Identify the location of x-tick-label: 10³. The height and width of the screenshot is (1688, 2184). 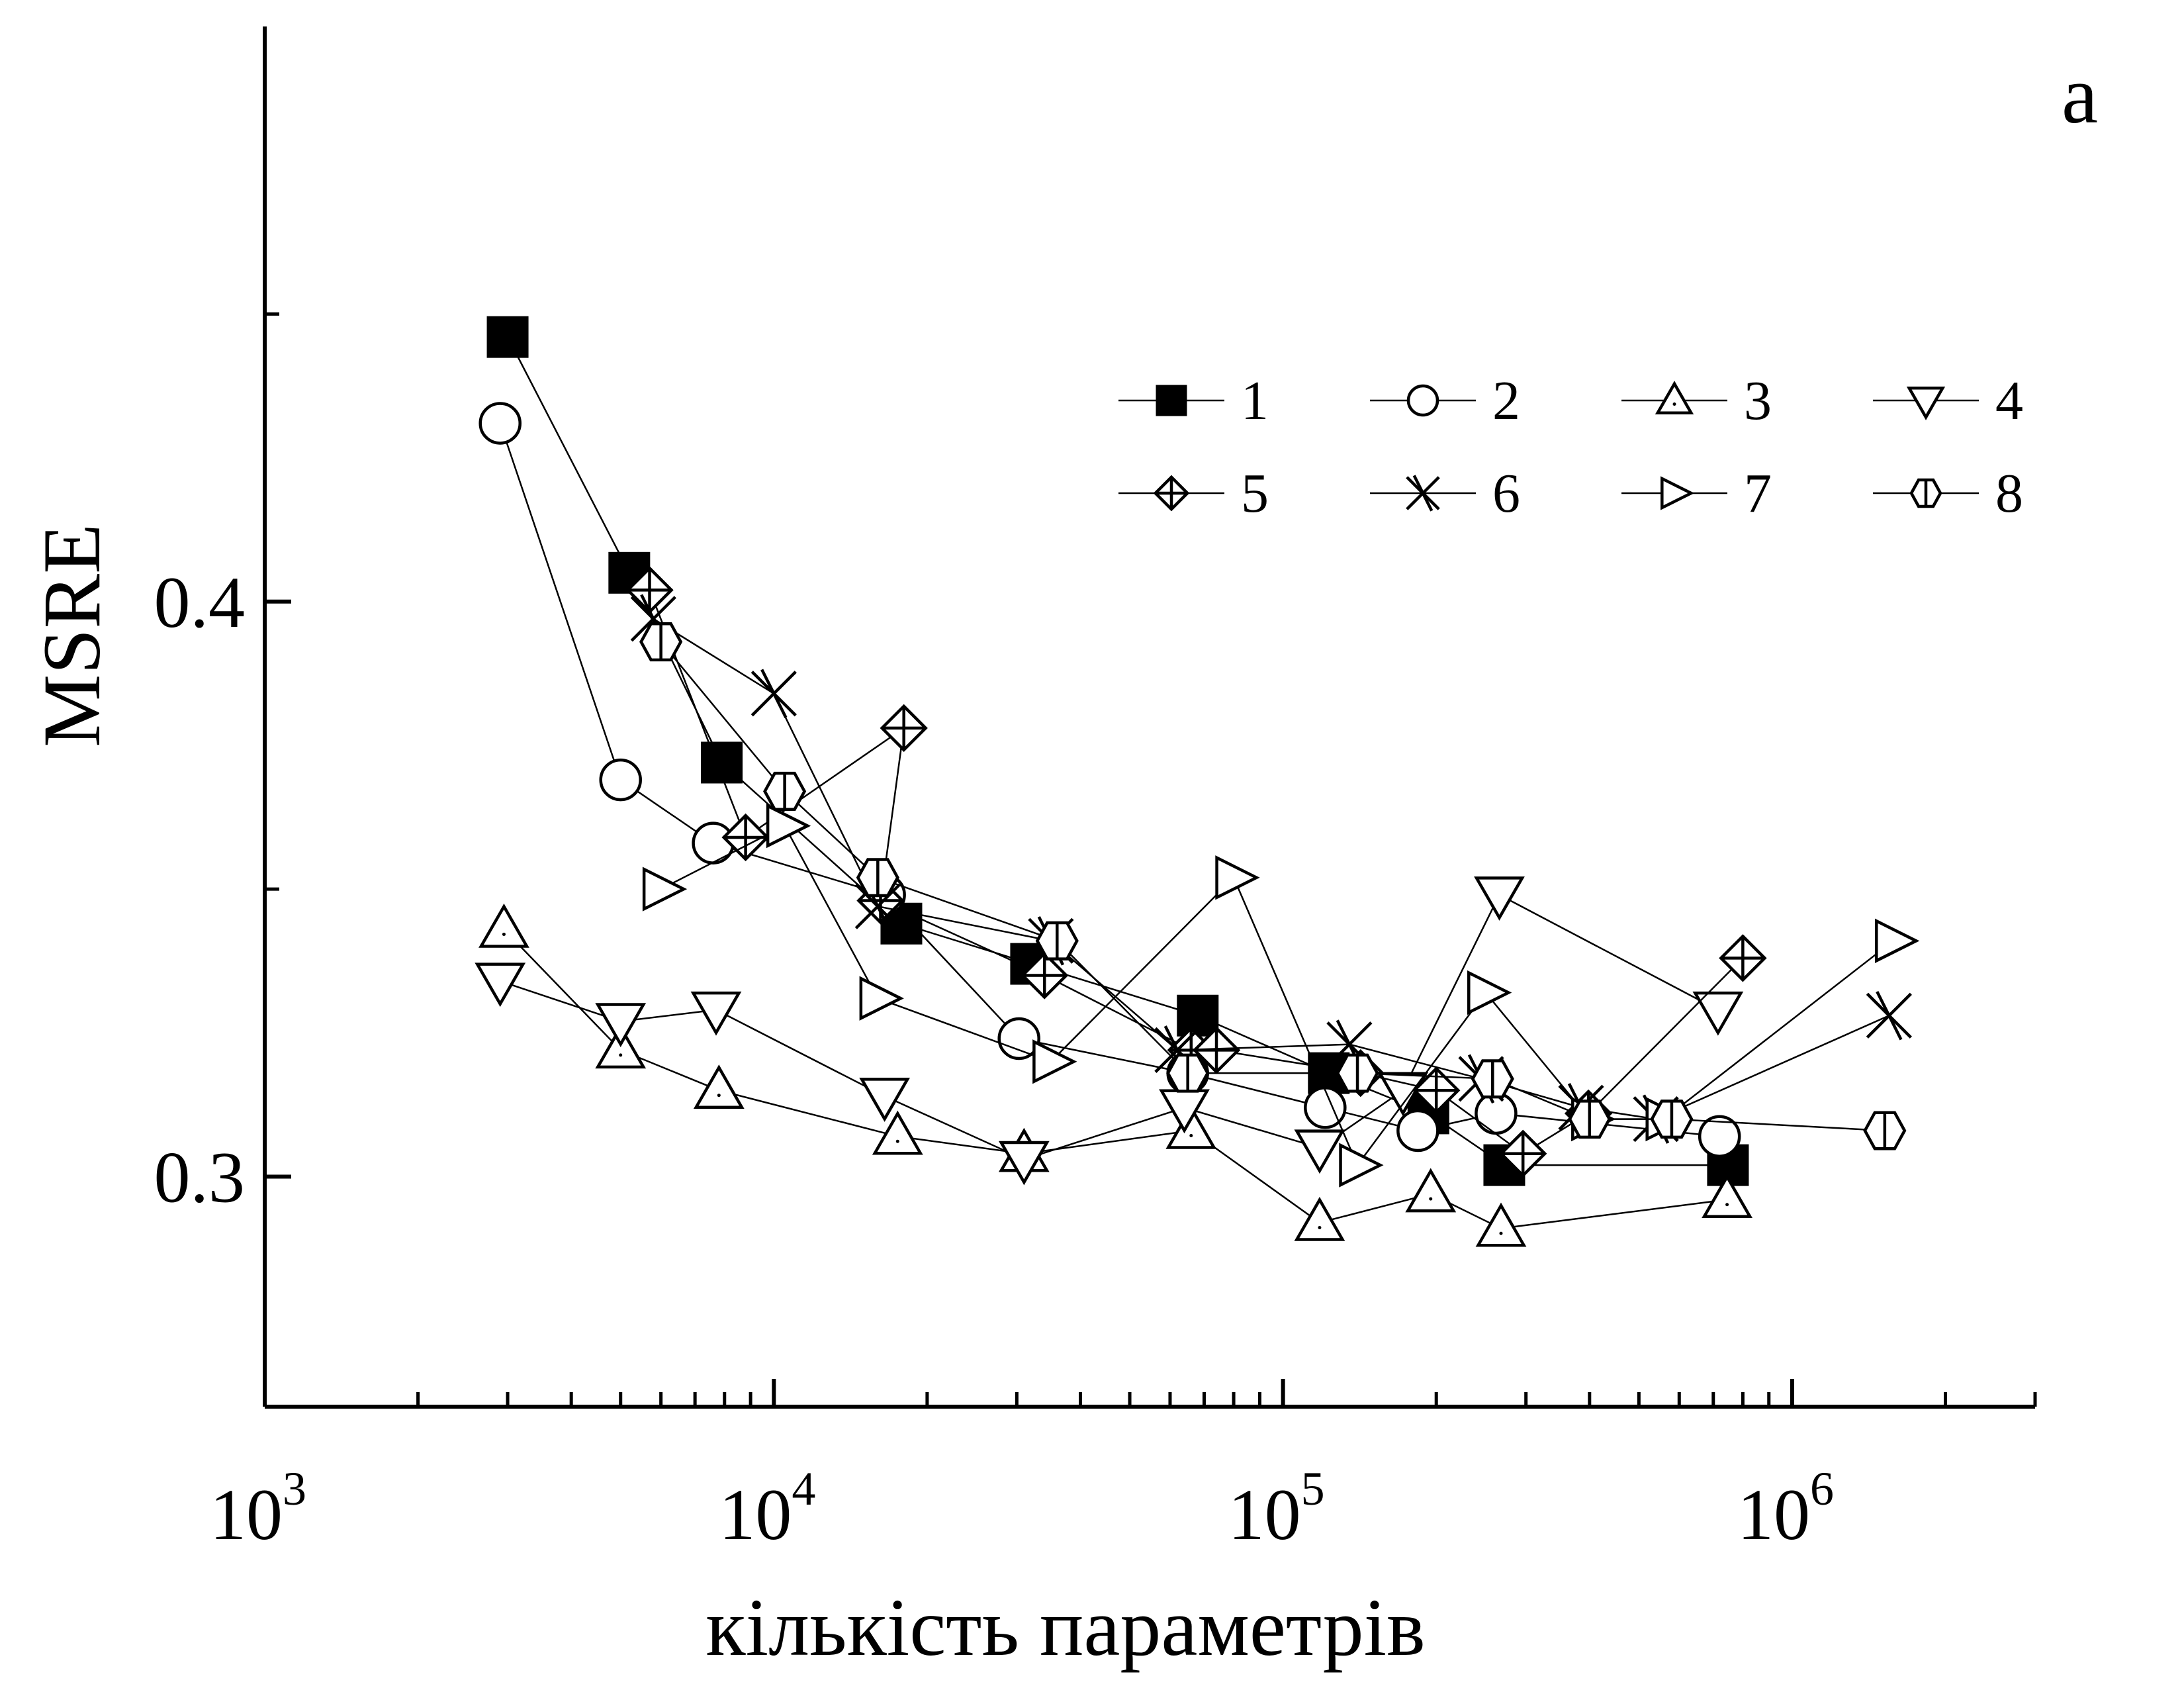
(258, 1508).